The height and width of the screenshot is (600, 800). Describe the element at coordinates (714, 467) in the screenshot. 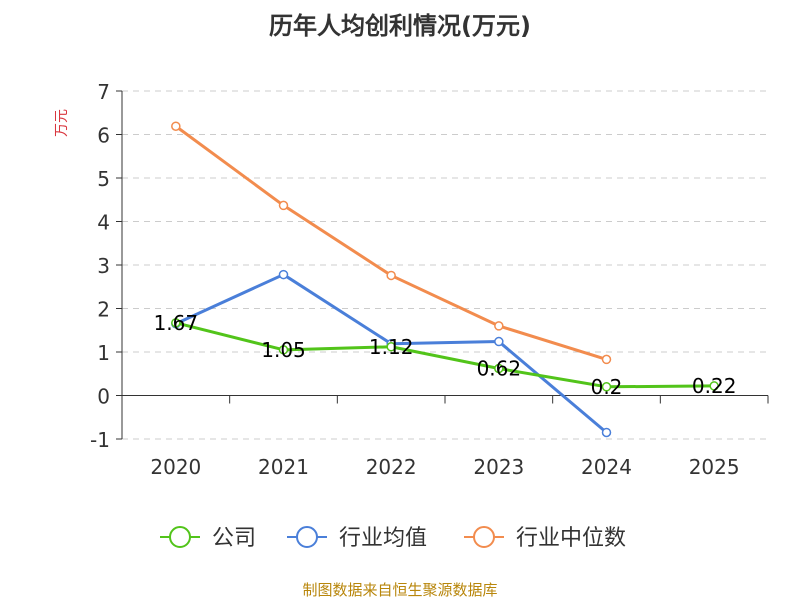

I see `x-tick-label: 2025` at that location.